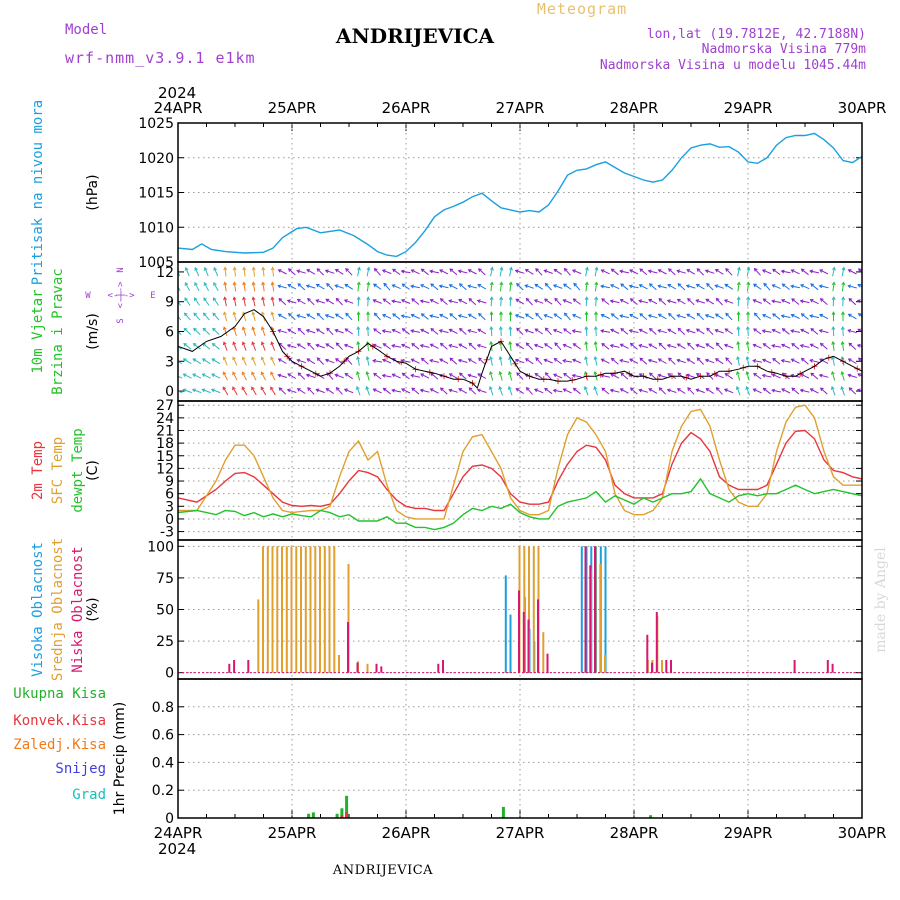  What do you see at coordinates (163, 791) in the screenshot?
I see `y-tick-label: 0.2` at bounding box center [163, 791].